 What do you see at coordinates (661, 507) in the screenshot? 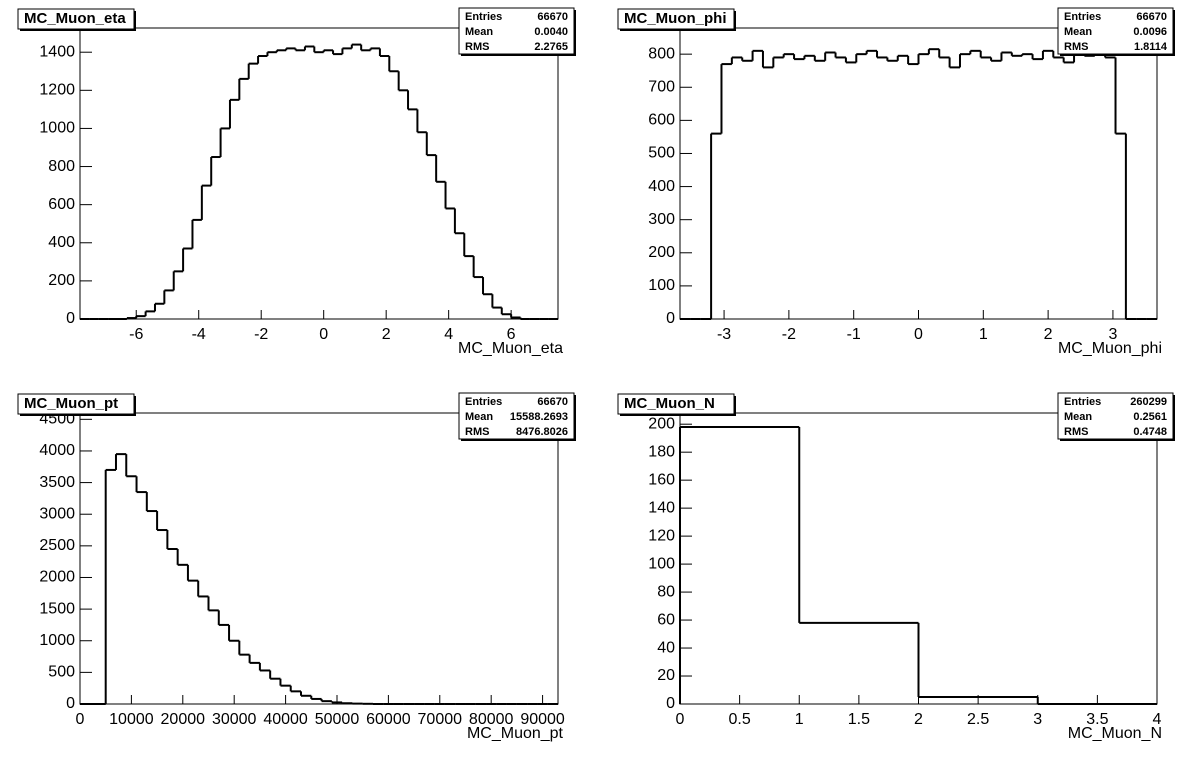
I see `y-tick-label: 140` at bounding box center [661, 507].